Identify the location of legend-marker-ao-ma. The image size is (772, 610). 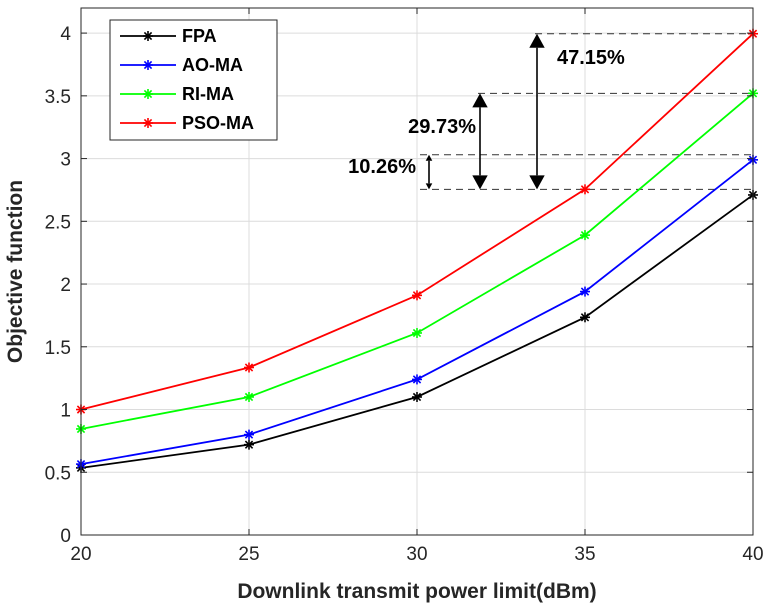
(148, 65).